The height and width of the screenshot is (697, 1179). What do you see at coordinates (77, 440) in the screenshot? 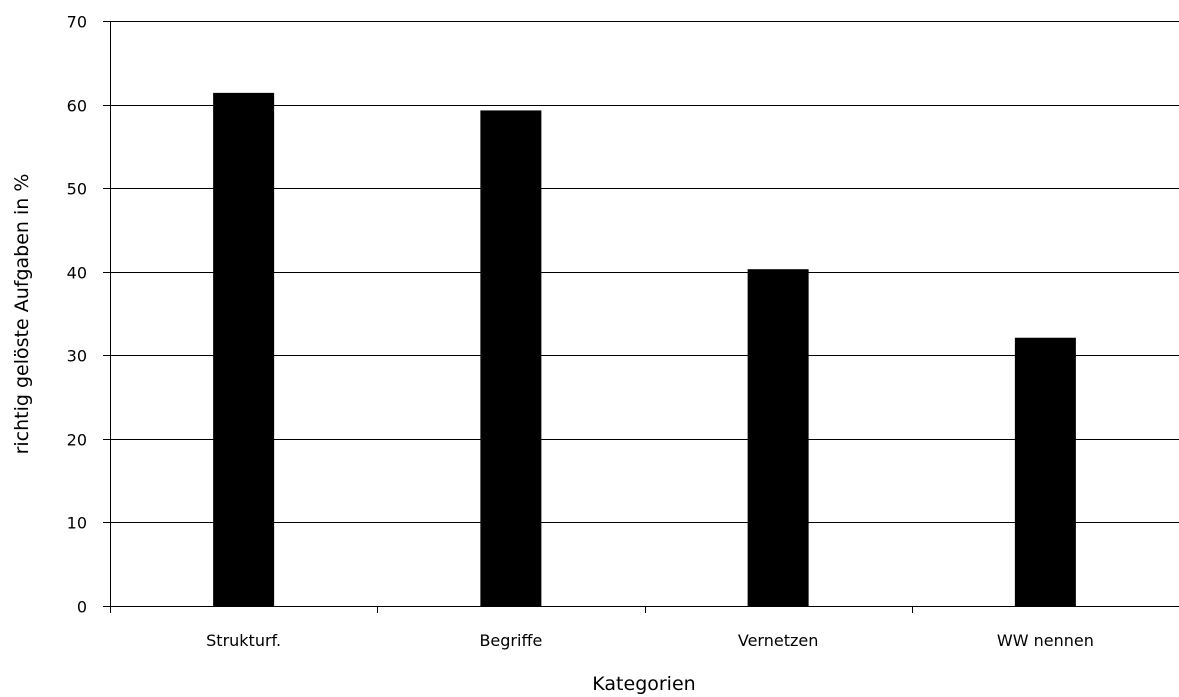
I see `y-tick-label: 20` at bounding box center [77, 440].